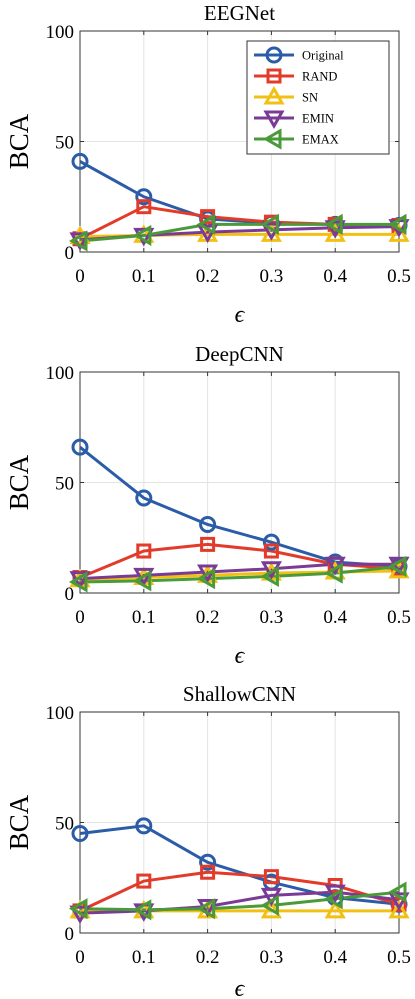 This screenshot has height=999, width=415. I want to click on legend-label-original: Original, so click(323, 56).